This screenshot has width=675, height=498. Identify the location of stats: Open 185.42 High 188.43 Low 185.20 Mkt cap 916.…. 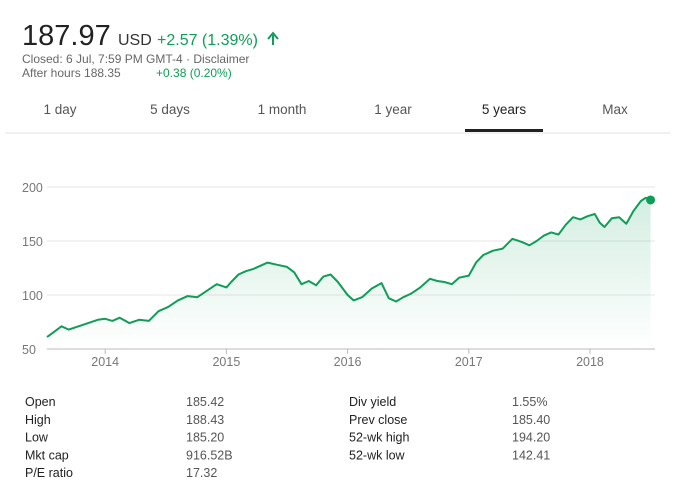
(287, 437).